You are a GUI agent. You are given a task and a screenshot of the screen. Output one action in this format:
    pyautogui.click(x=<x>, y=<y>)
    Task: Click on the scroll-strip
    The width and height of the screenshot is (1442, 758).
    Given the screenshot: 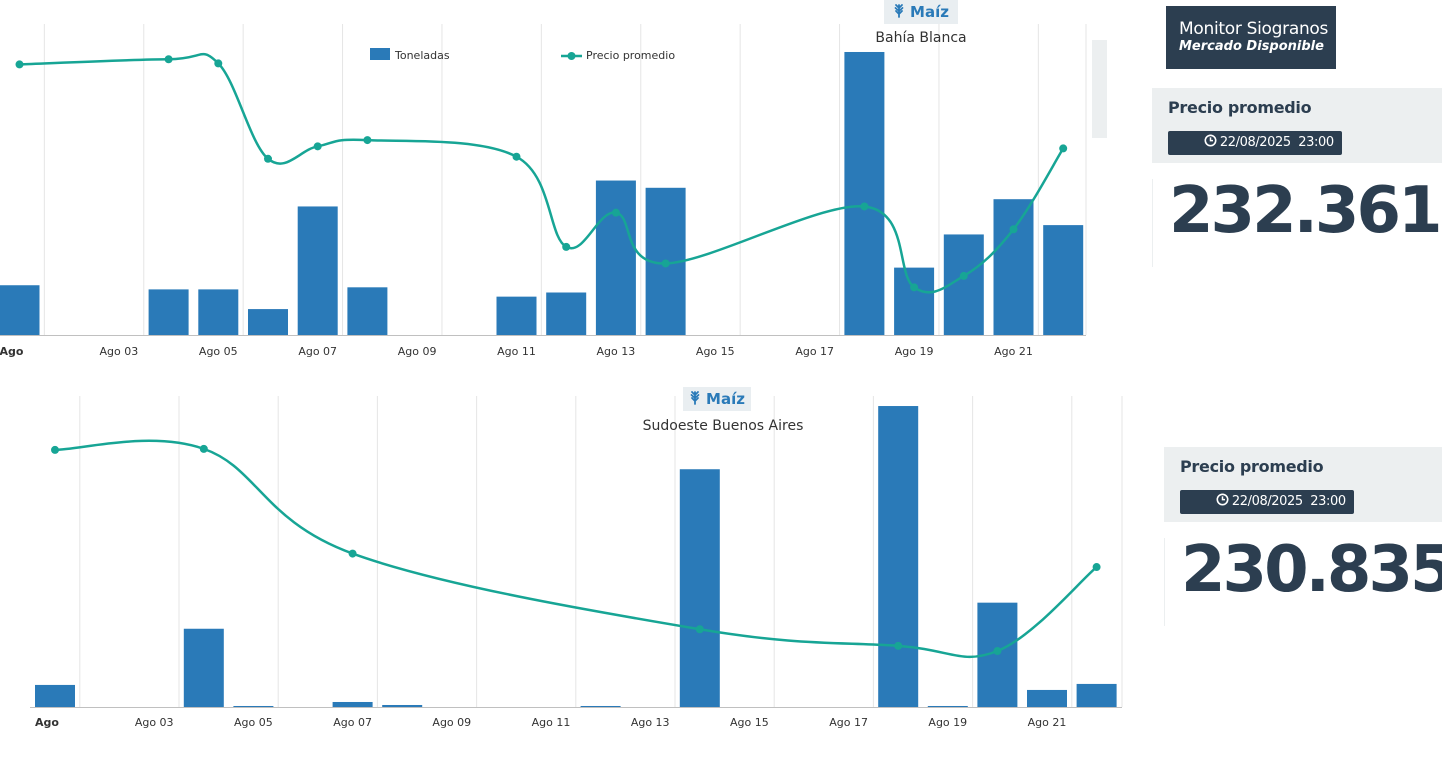 What is the action you would take?
    pyautogui.click(x=1099, y=89)
    